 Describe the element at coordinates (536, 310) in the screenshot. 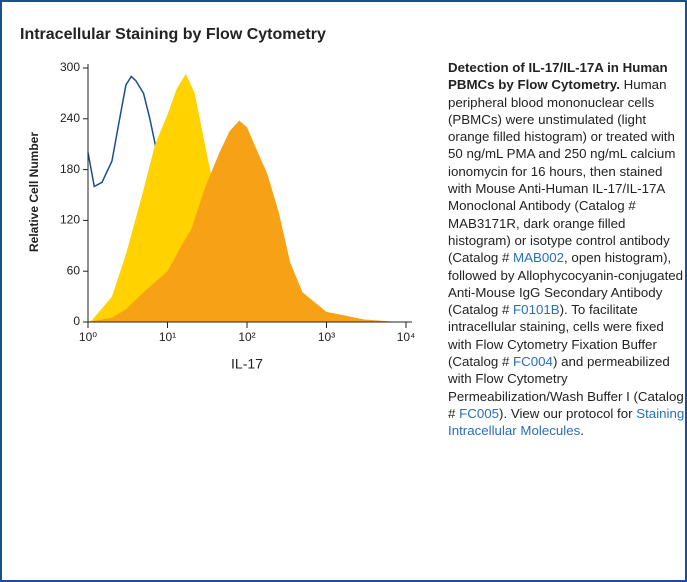

I see `caption-link: F0101B` at that location.